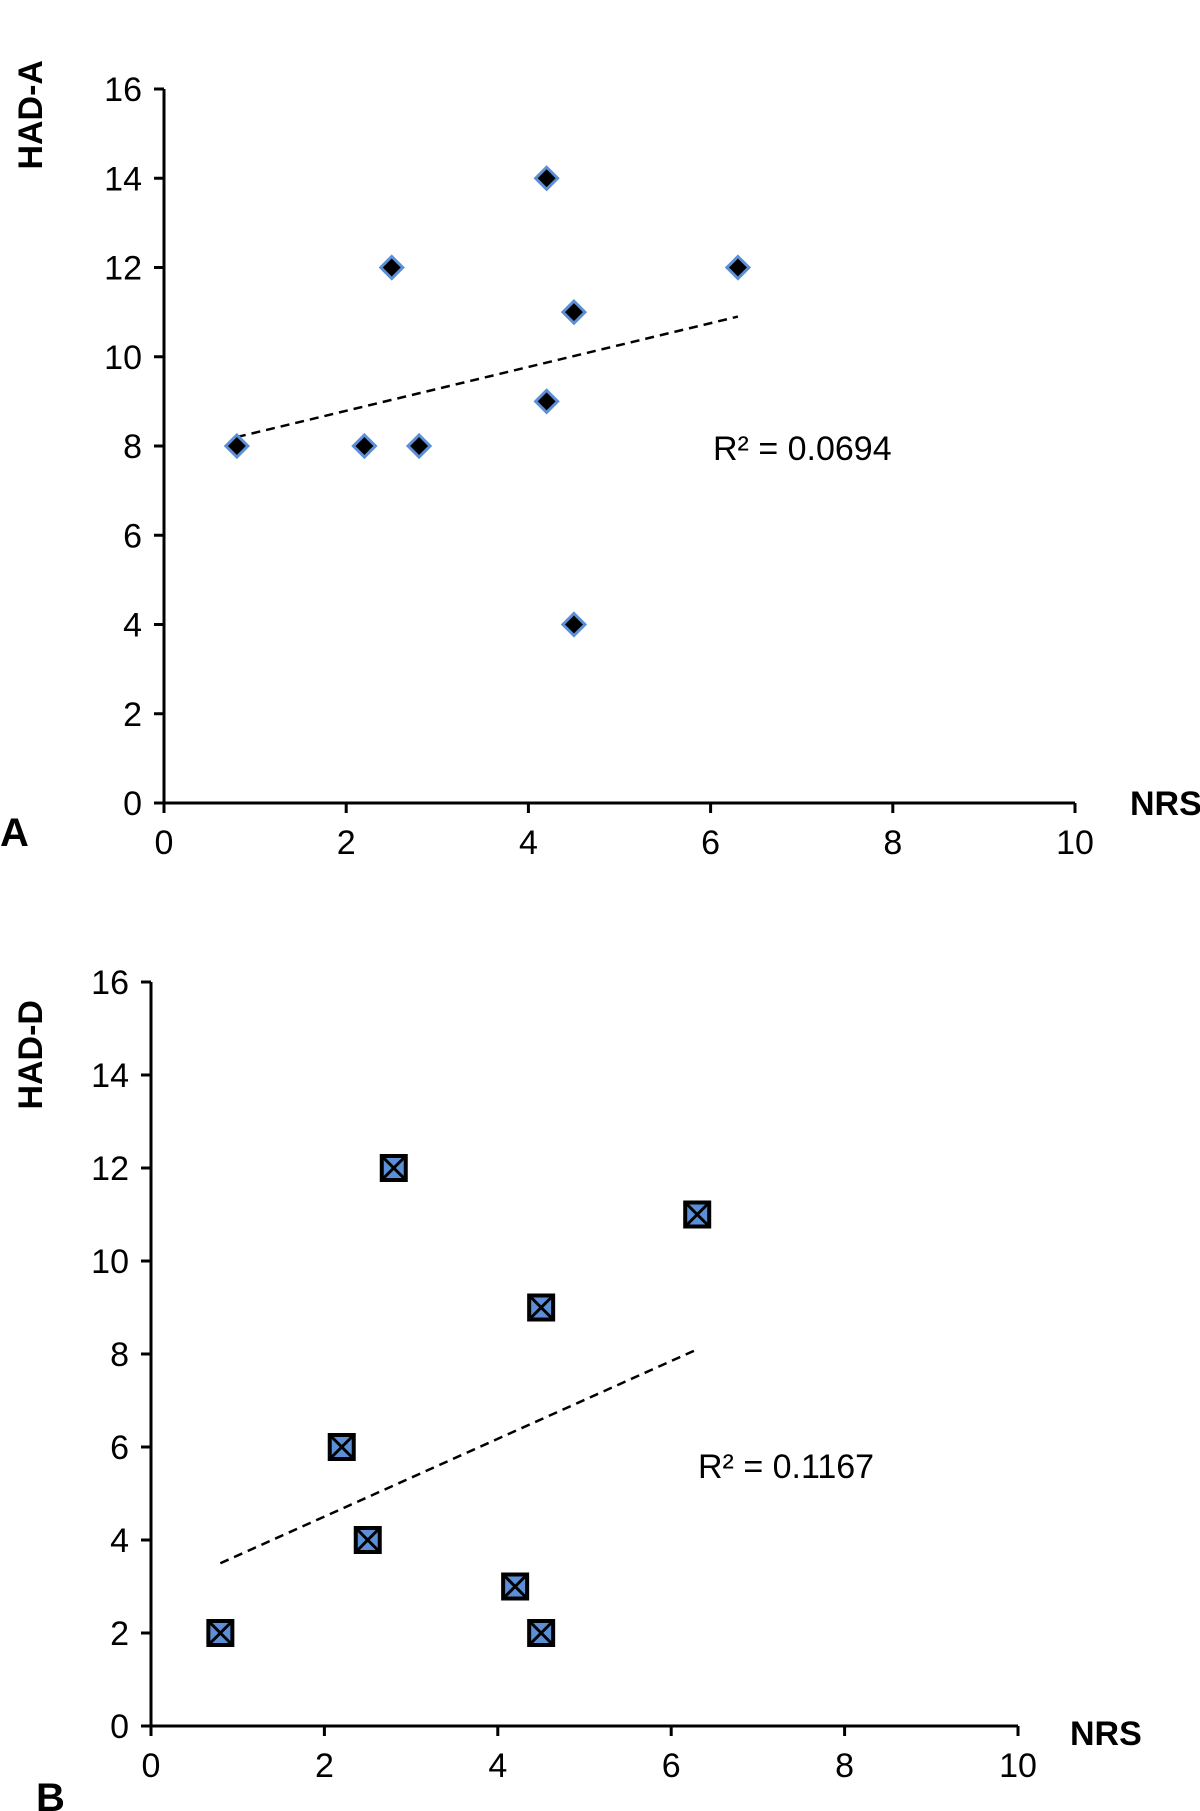 Image resolution: width=1200 pixels, height=1811 pixels. What do you see at coordinates (786, 1467) in the screenshot?
I see `r-squared-annotation: R² = 0.1167` at bounding box center [786, 1467].